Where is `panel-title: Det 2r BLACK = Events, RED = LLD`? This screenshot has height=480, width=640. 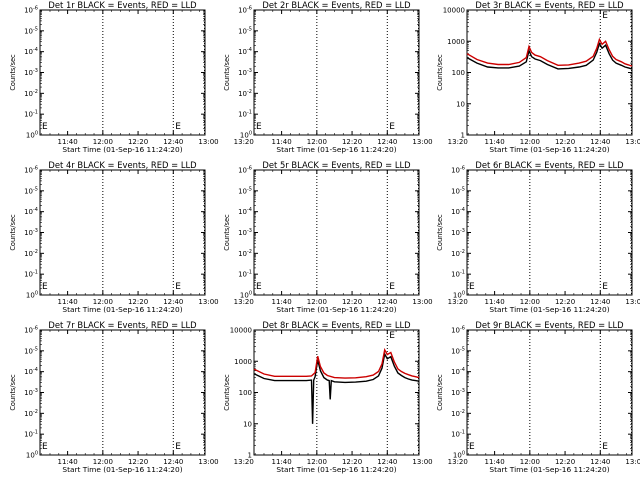
panel-title: Det 2r BLACK = Events, RED = LLD is located at coordinates (336, 5).